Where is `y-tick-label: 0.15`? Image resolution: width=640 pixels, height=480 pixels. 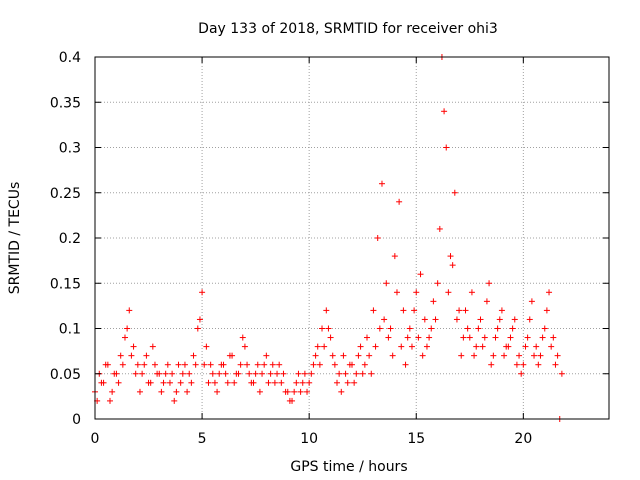
y-tick-label: 0.15 is located at coordinates (65, 284).